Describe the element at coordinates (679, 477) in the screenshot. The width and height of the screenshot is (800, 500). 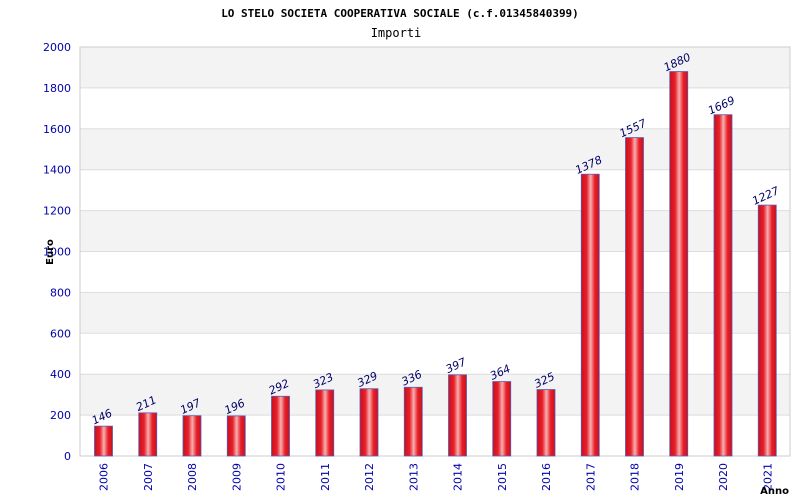
I see `x-tick-label: 2019` at that location.